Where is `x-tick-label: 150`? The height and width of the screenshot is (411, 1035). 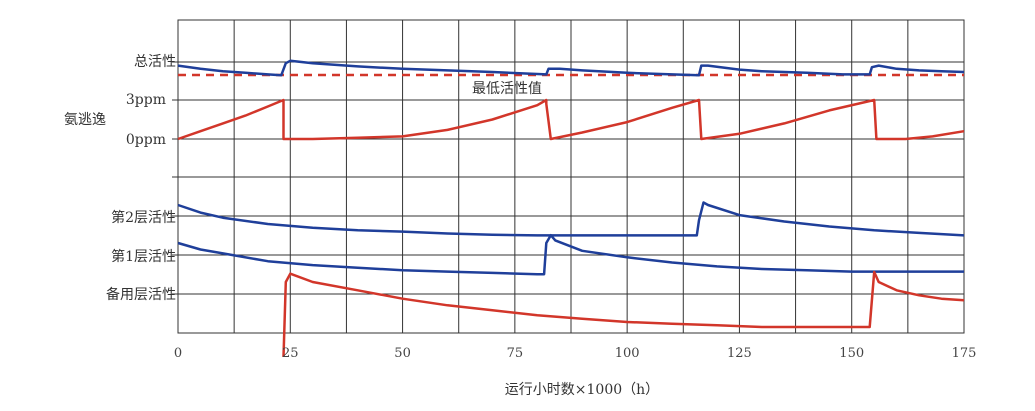 x-tick-label: 150 is located at coordinates (851, 353).